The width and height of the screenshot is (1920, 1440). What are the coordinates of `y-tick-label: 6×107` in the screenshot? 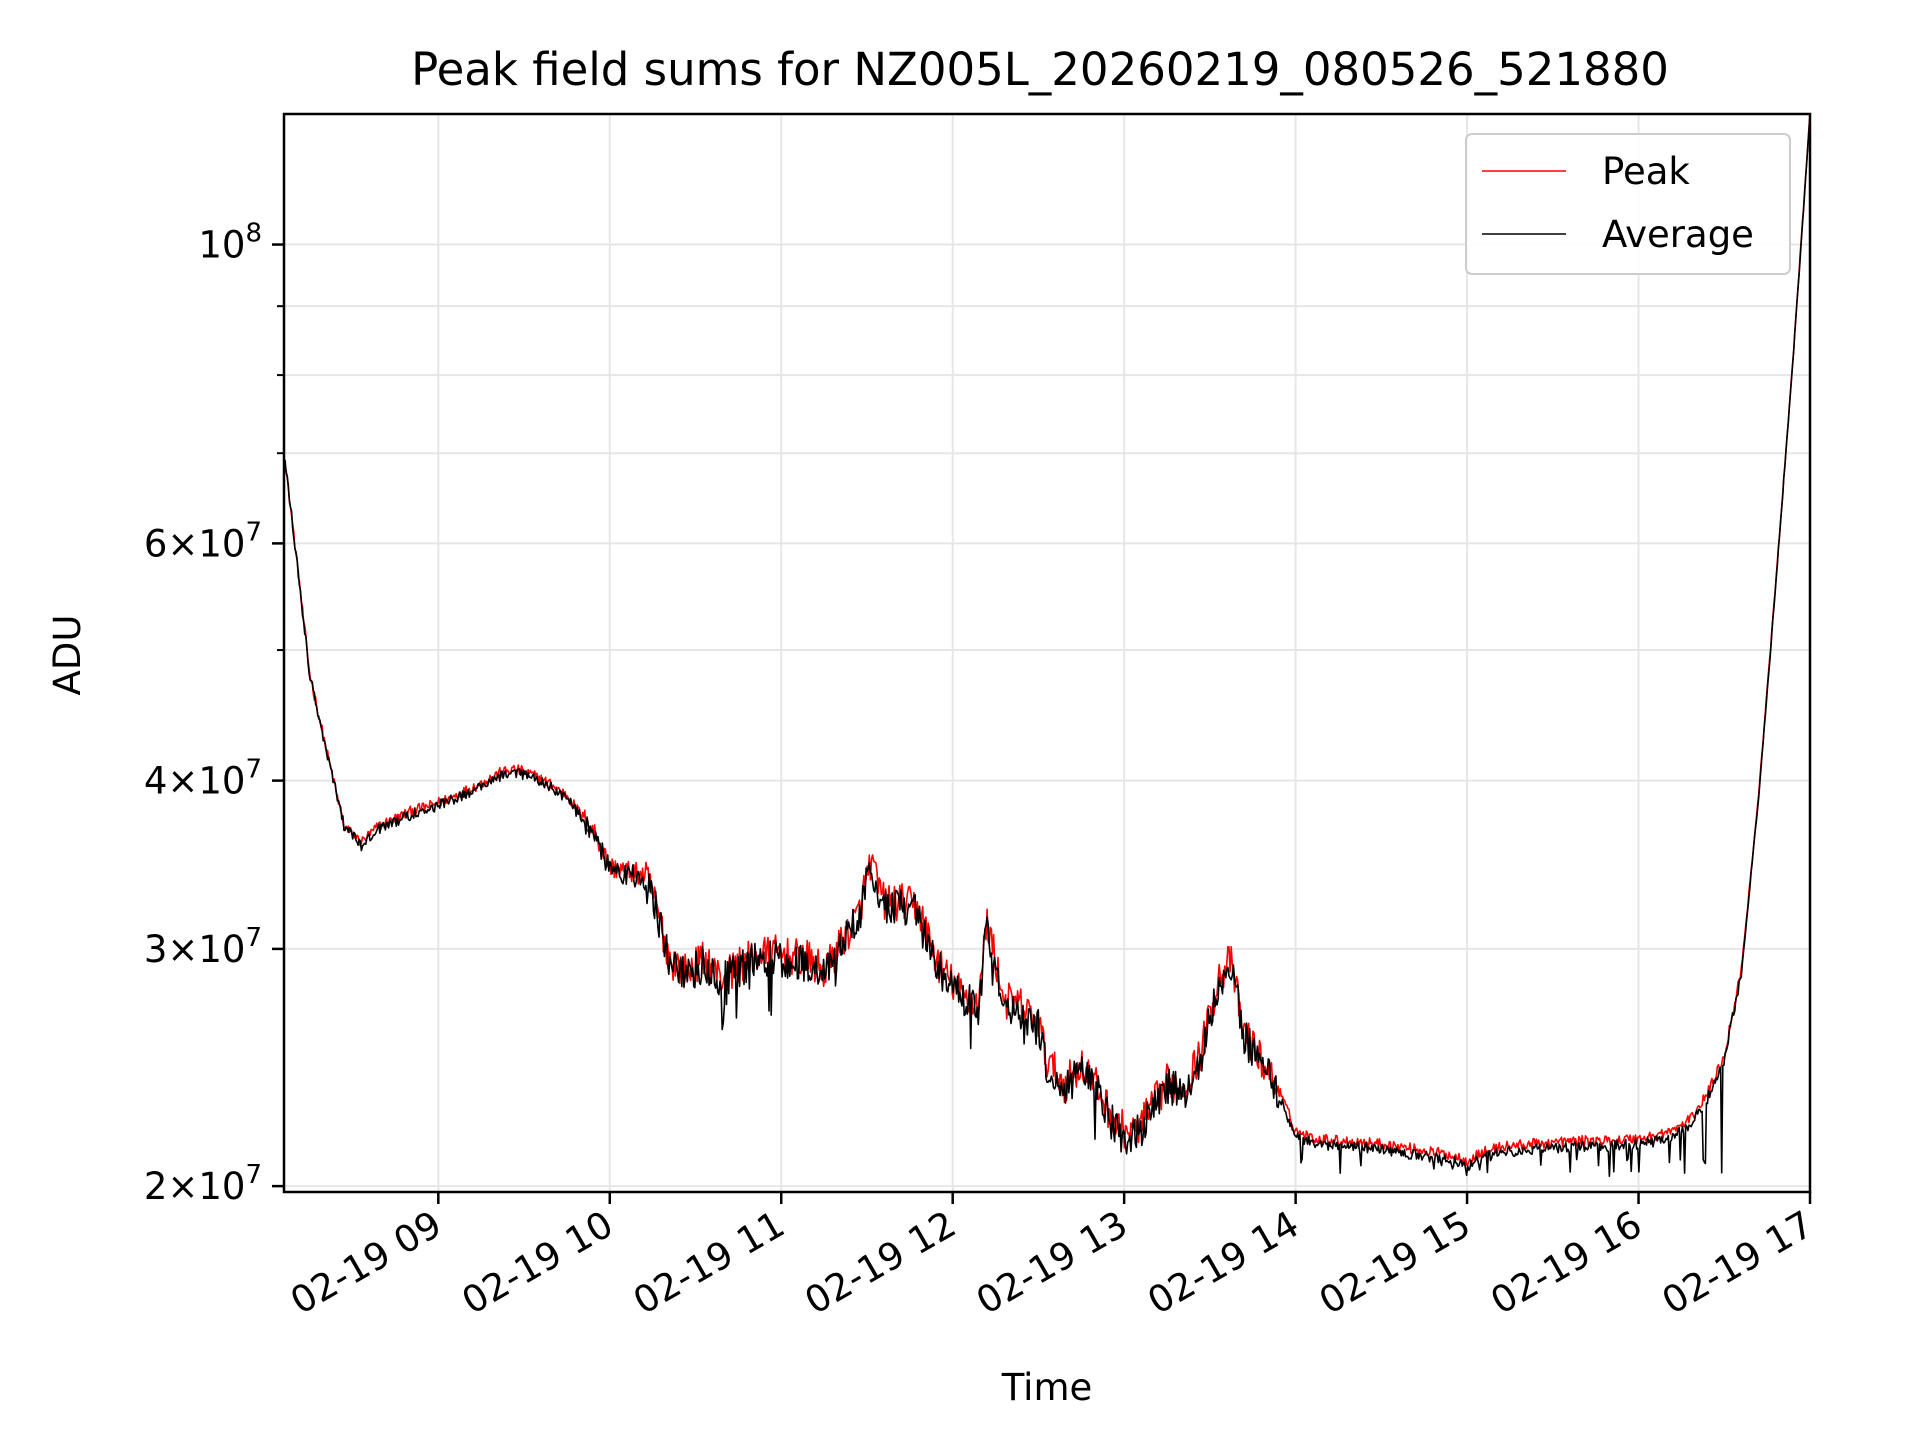 It's located at (203, 541).